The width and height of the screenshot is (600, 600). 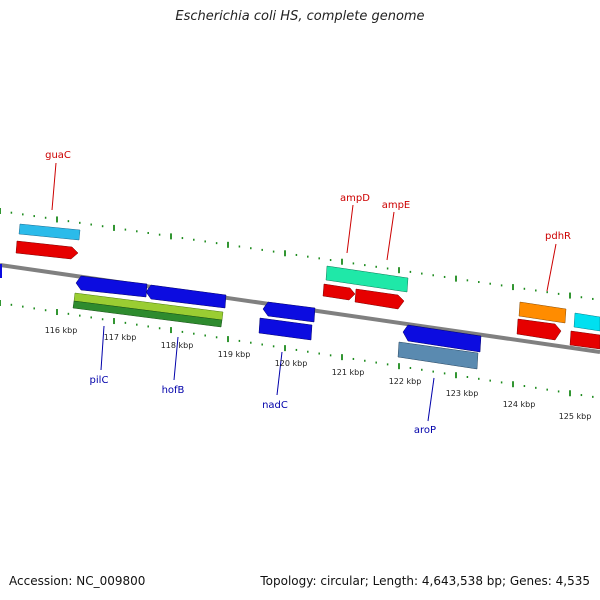 I want to click on leader-pilC, so click(x=102, y=348).